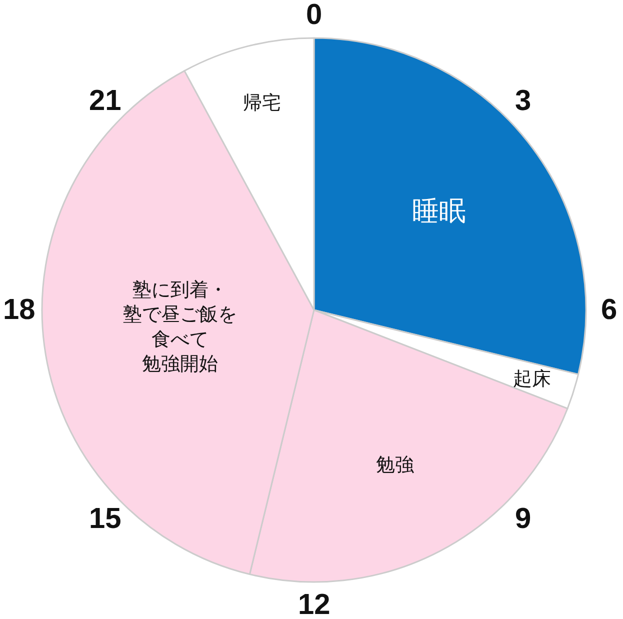  What do you see at coordinates (609, 310) in the screenshot?
I see `text: 6` at bounding box center [609, 310].